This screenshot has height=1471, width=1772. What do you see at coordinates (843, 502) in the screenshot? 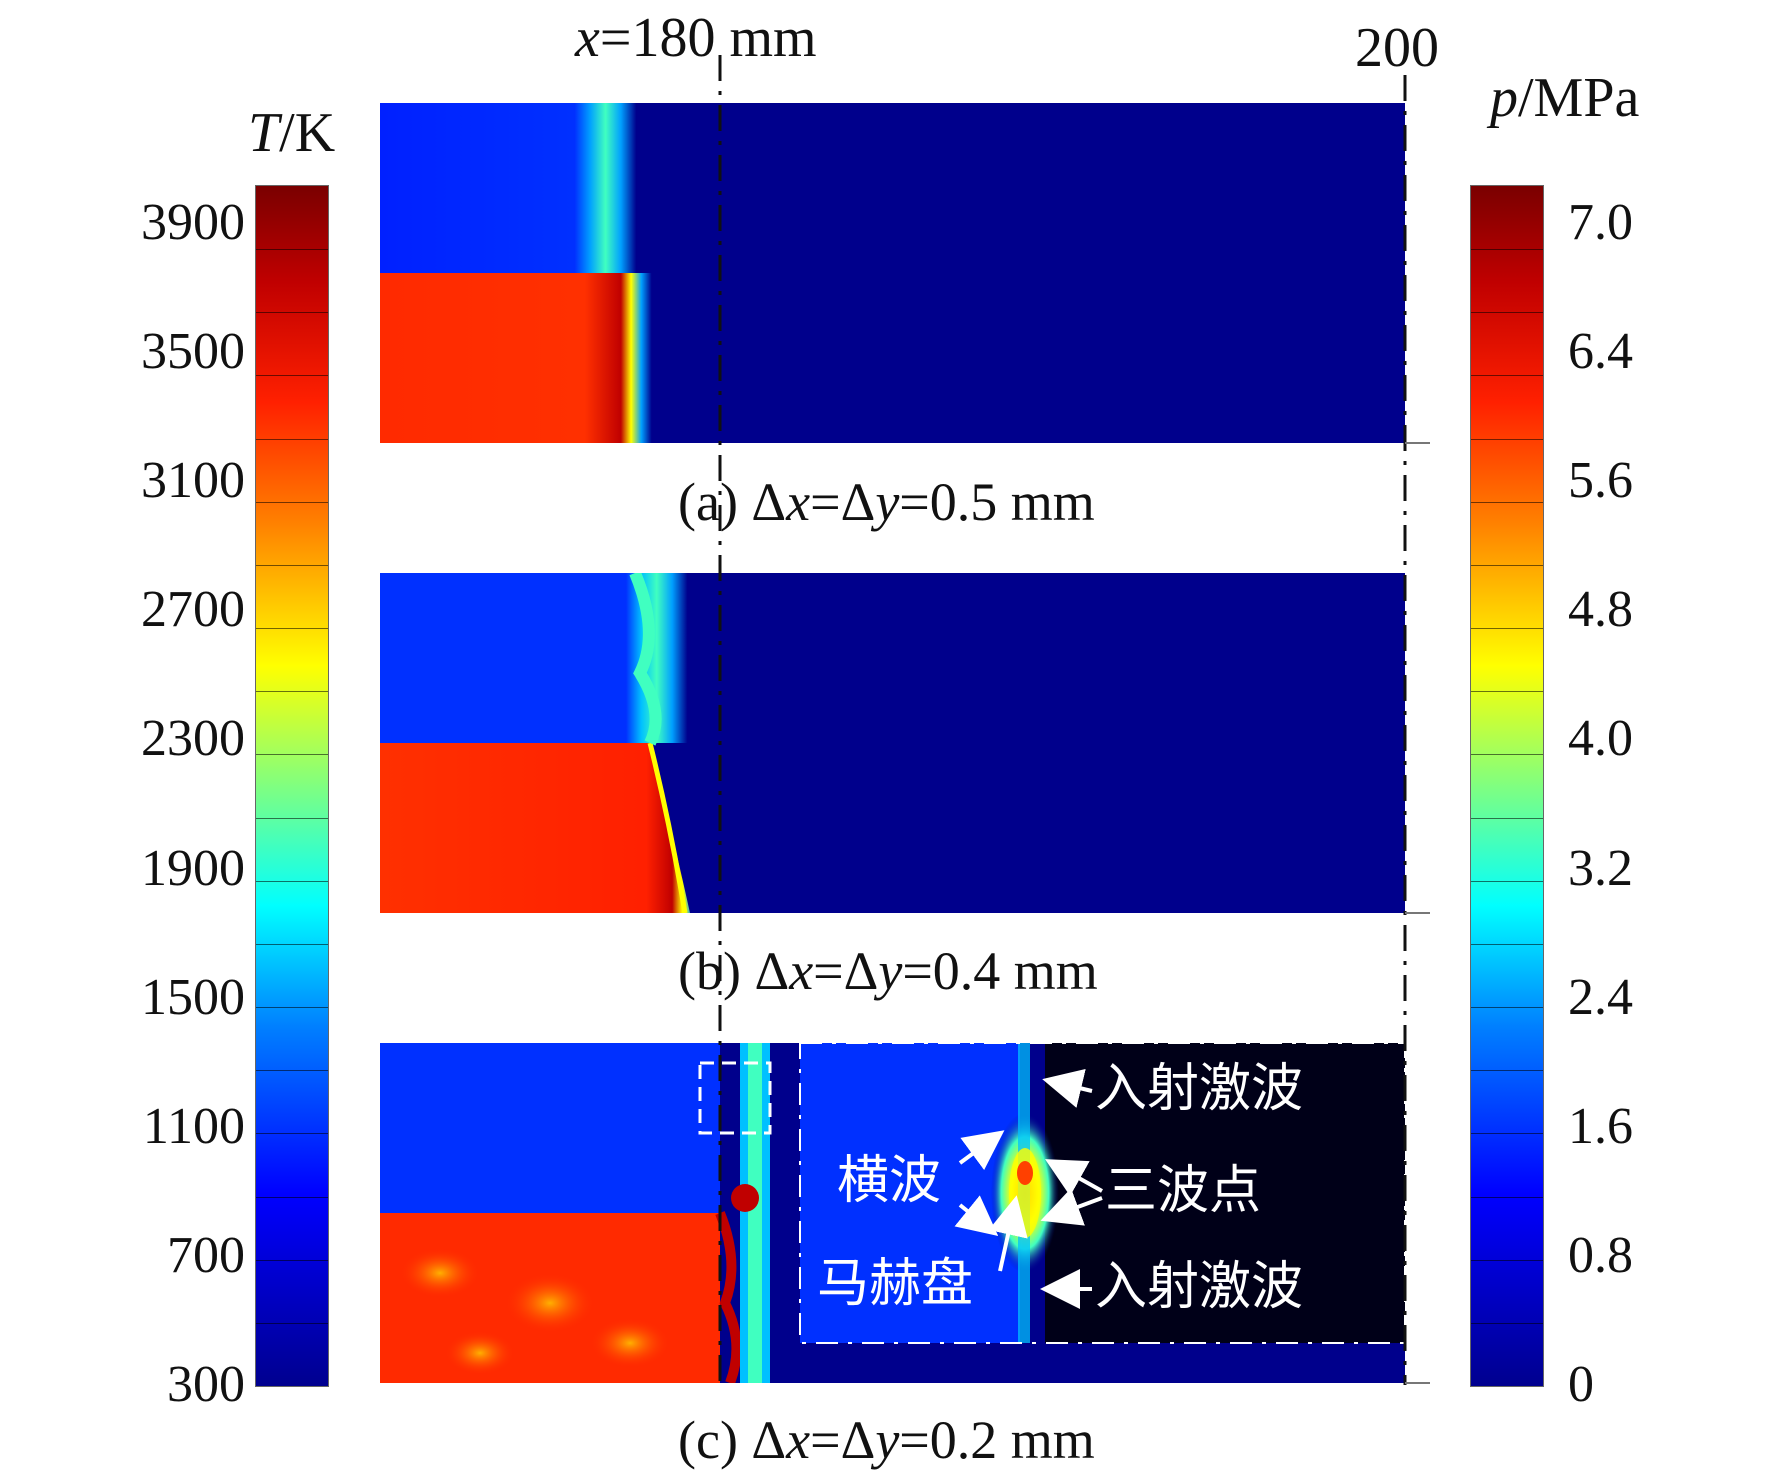
I see `panel-a-caption-mid: =Δ` at bounding box center [843, 502].